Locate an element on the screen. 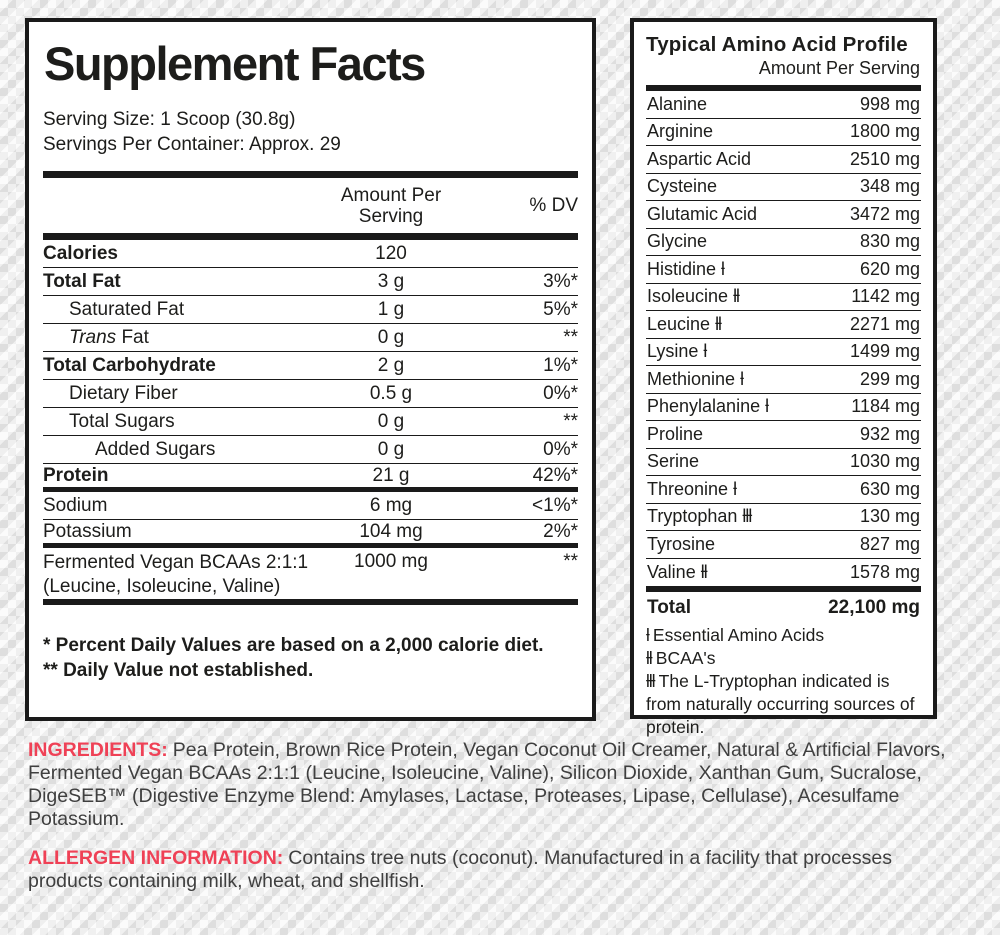 This screenshot has width=1000, height=935. legend-essential-text: Essential Amino Acids is located at coordinates (738, 635).